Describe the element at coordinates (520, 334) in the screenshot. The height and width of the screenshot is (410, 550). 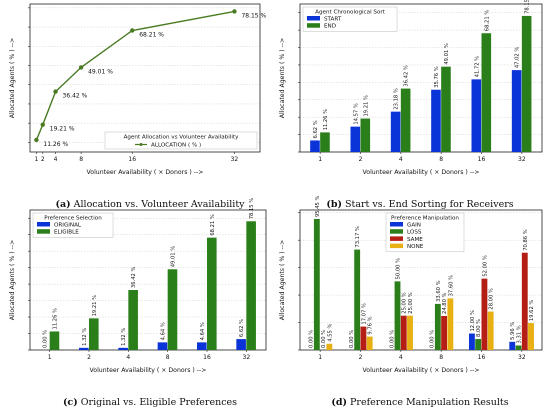
I see `data-label: 3.31 %` at that location.